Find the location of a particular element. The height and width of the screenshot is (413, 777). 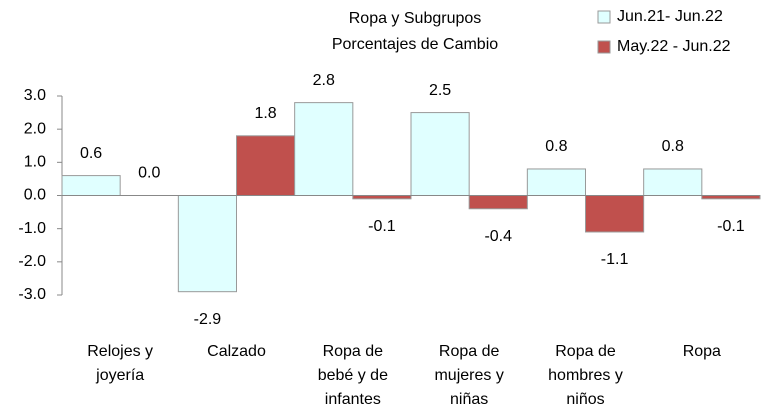

data-label: 0.0 is located at coordinates (149, 173).